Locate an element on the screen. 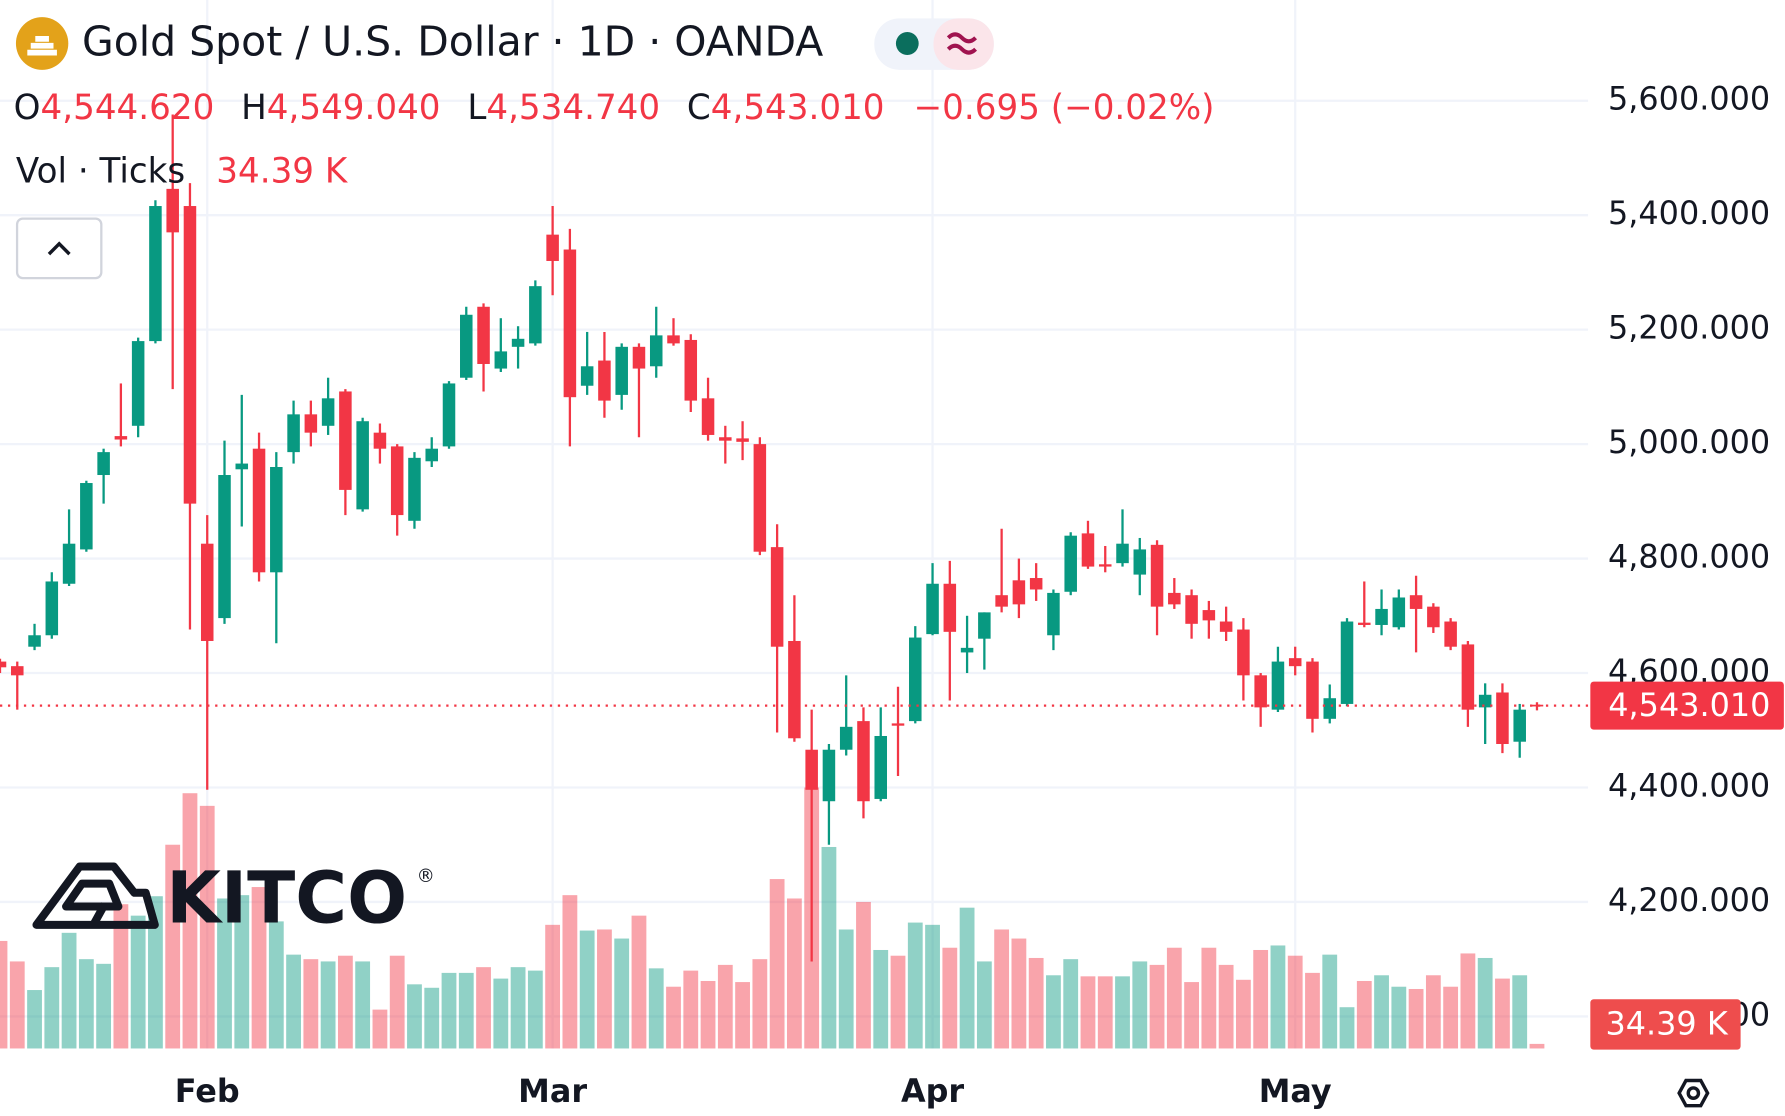 This screenshot has width=1785, height=1116. watermark: KITCO ® is located at coordinates (233, 898).